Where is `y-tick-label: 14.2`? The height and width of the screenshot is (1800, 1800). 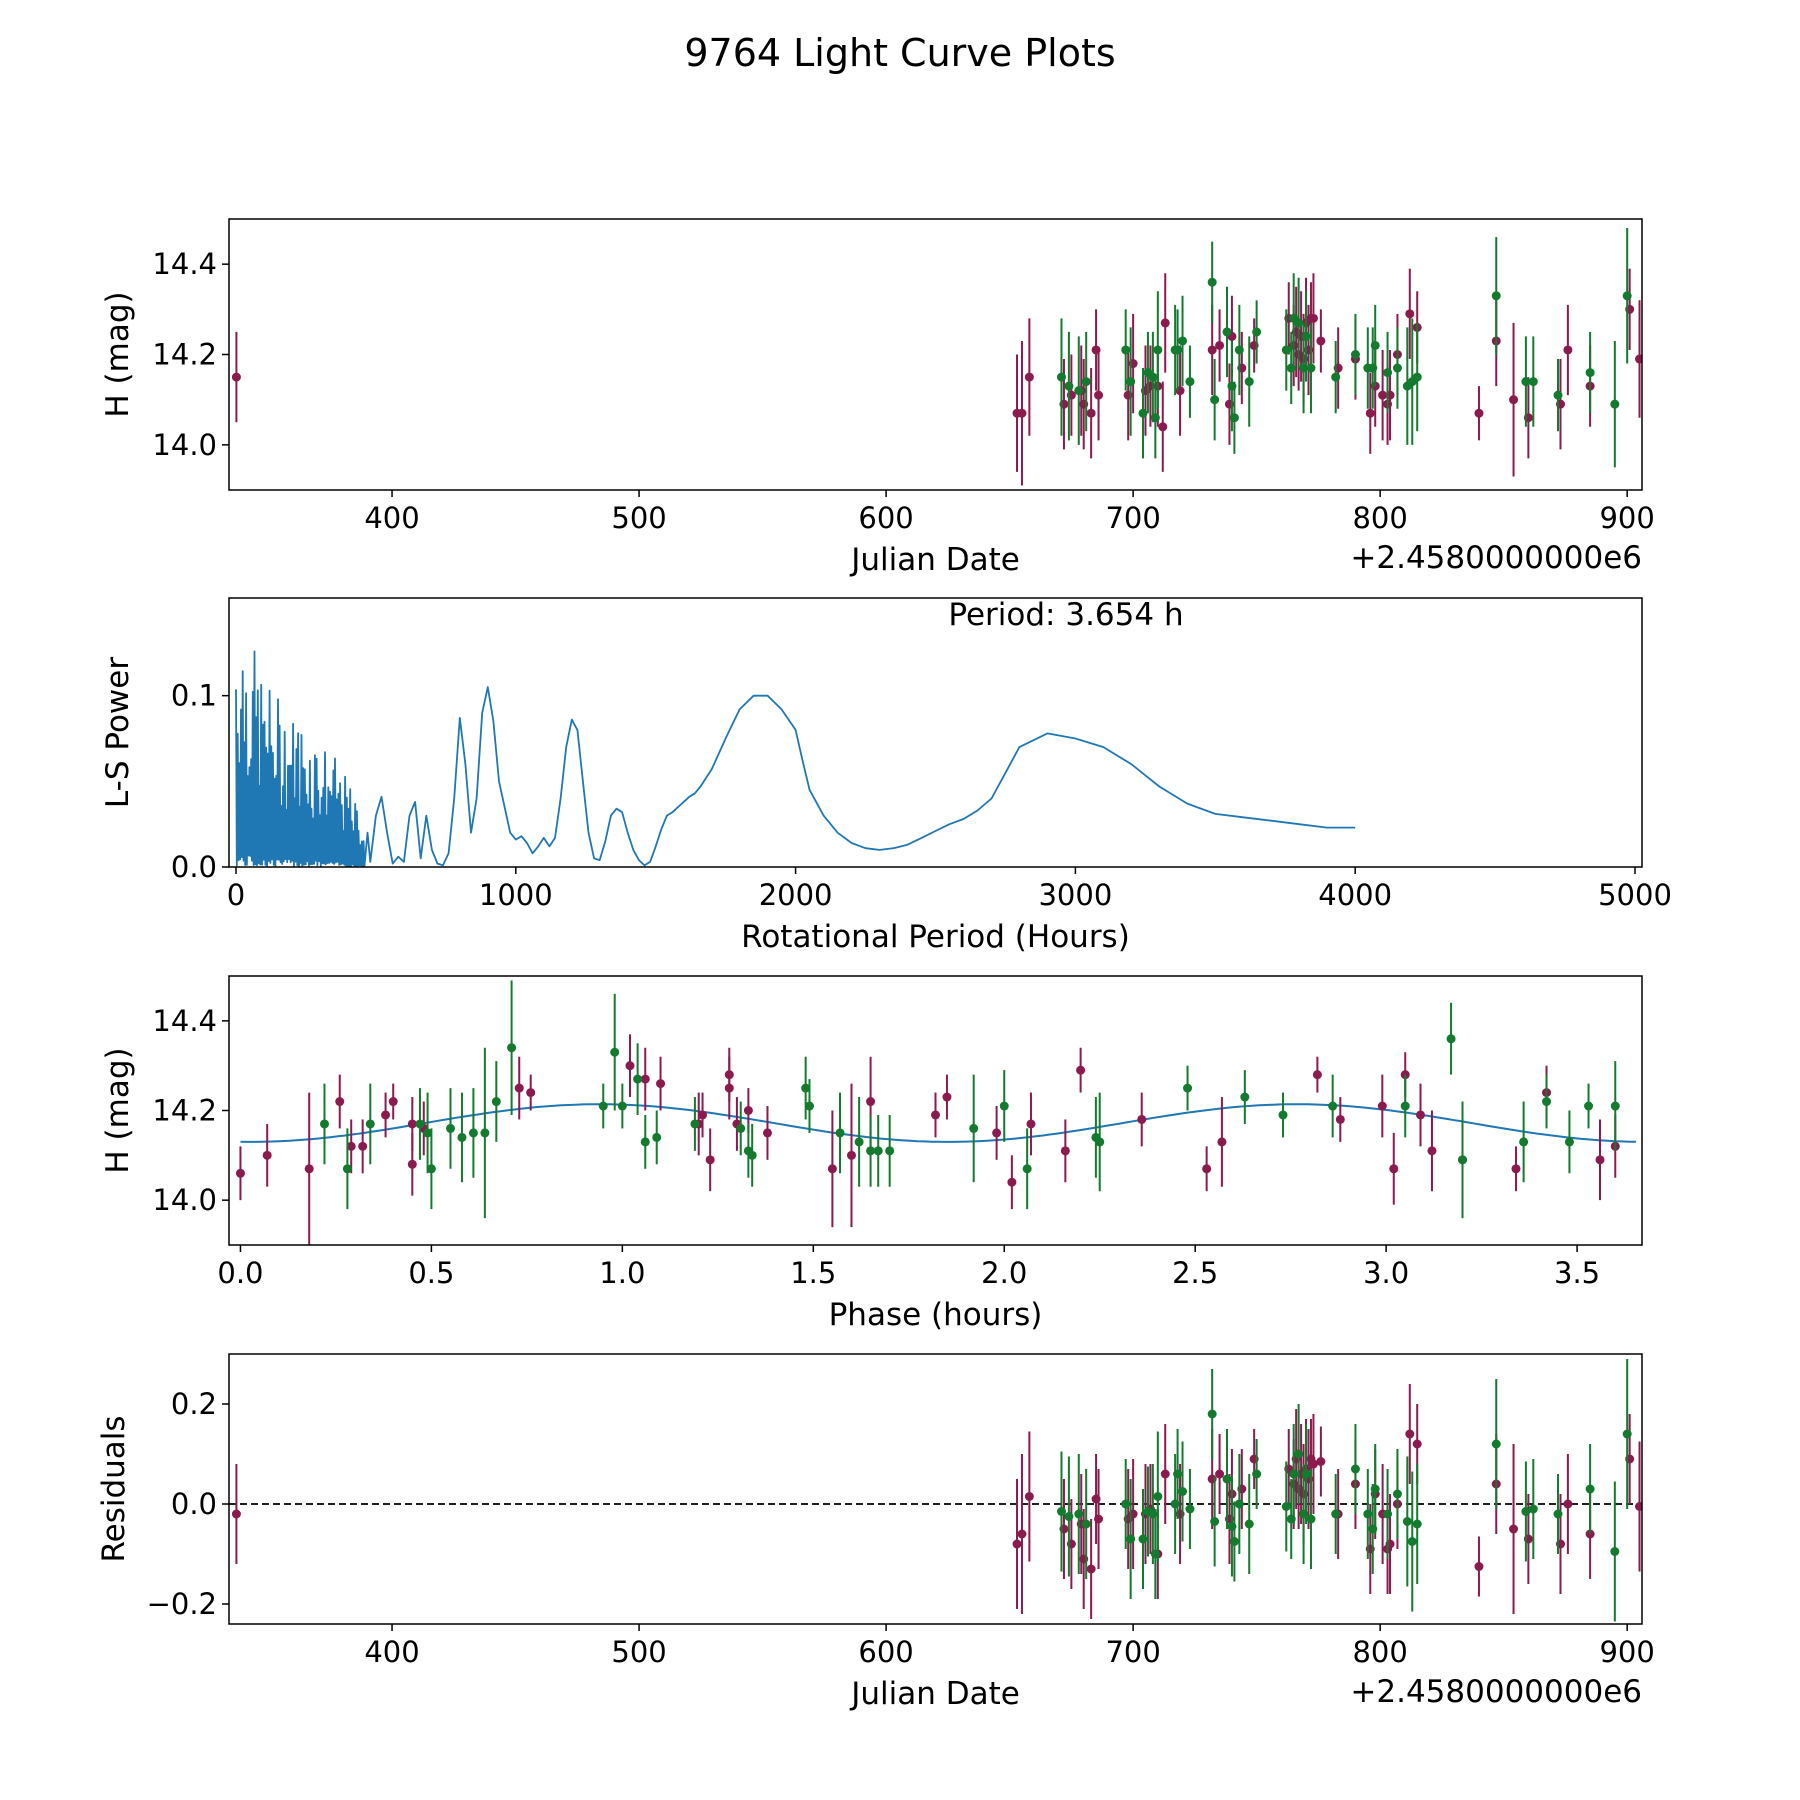 y-tick-label: 14.2 is located at coordinates (184, 1111).